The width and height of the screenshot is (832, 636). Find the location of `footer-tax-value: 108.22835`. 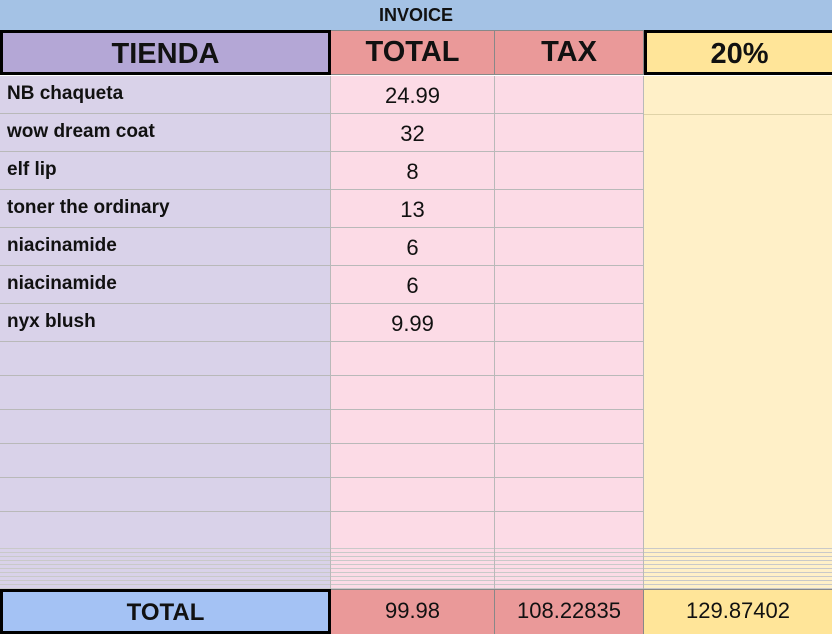

footer-tax-value: 108.22835 is located at coordinates (569, 611).